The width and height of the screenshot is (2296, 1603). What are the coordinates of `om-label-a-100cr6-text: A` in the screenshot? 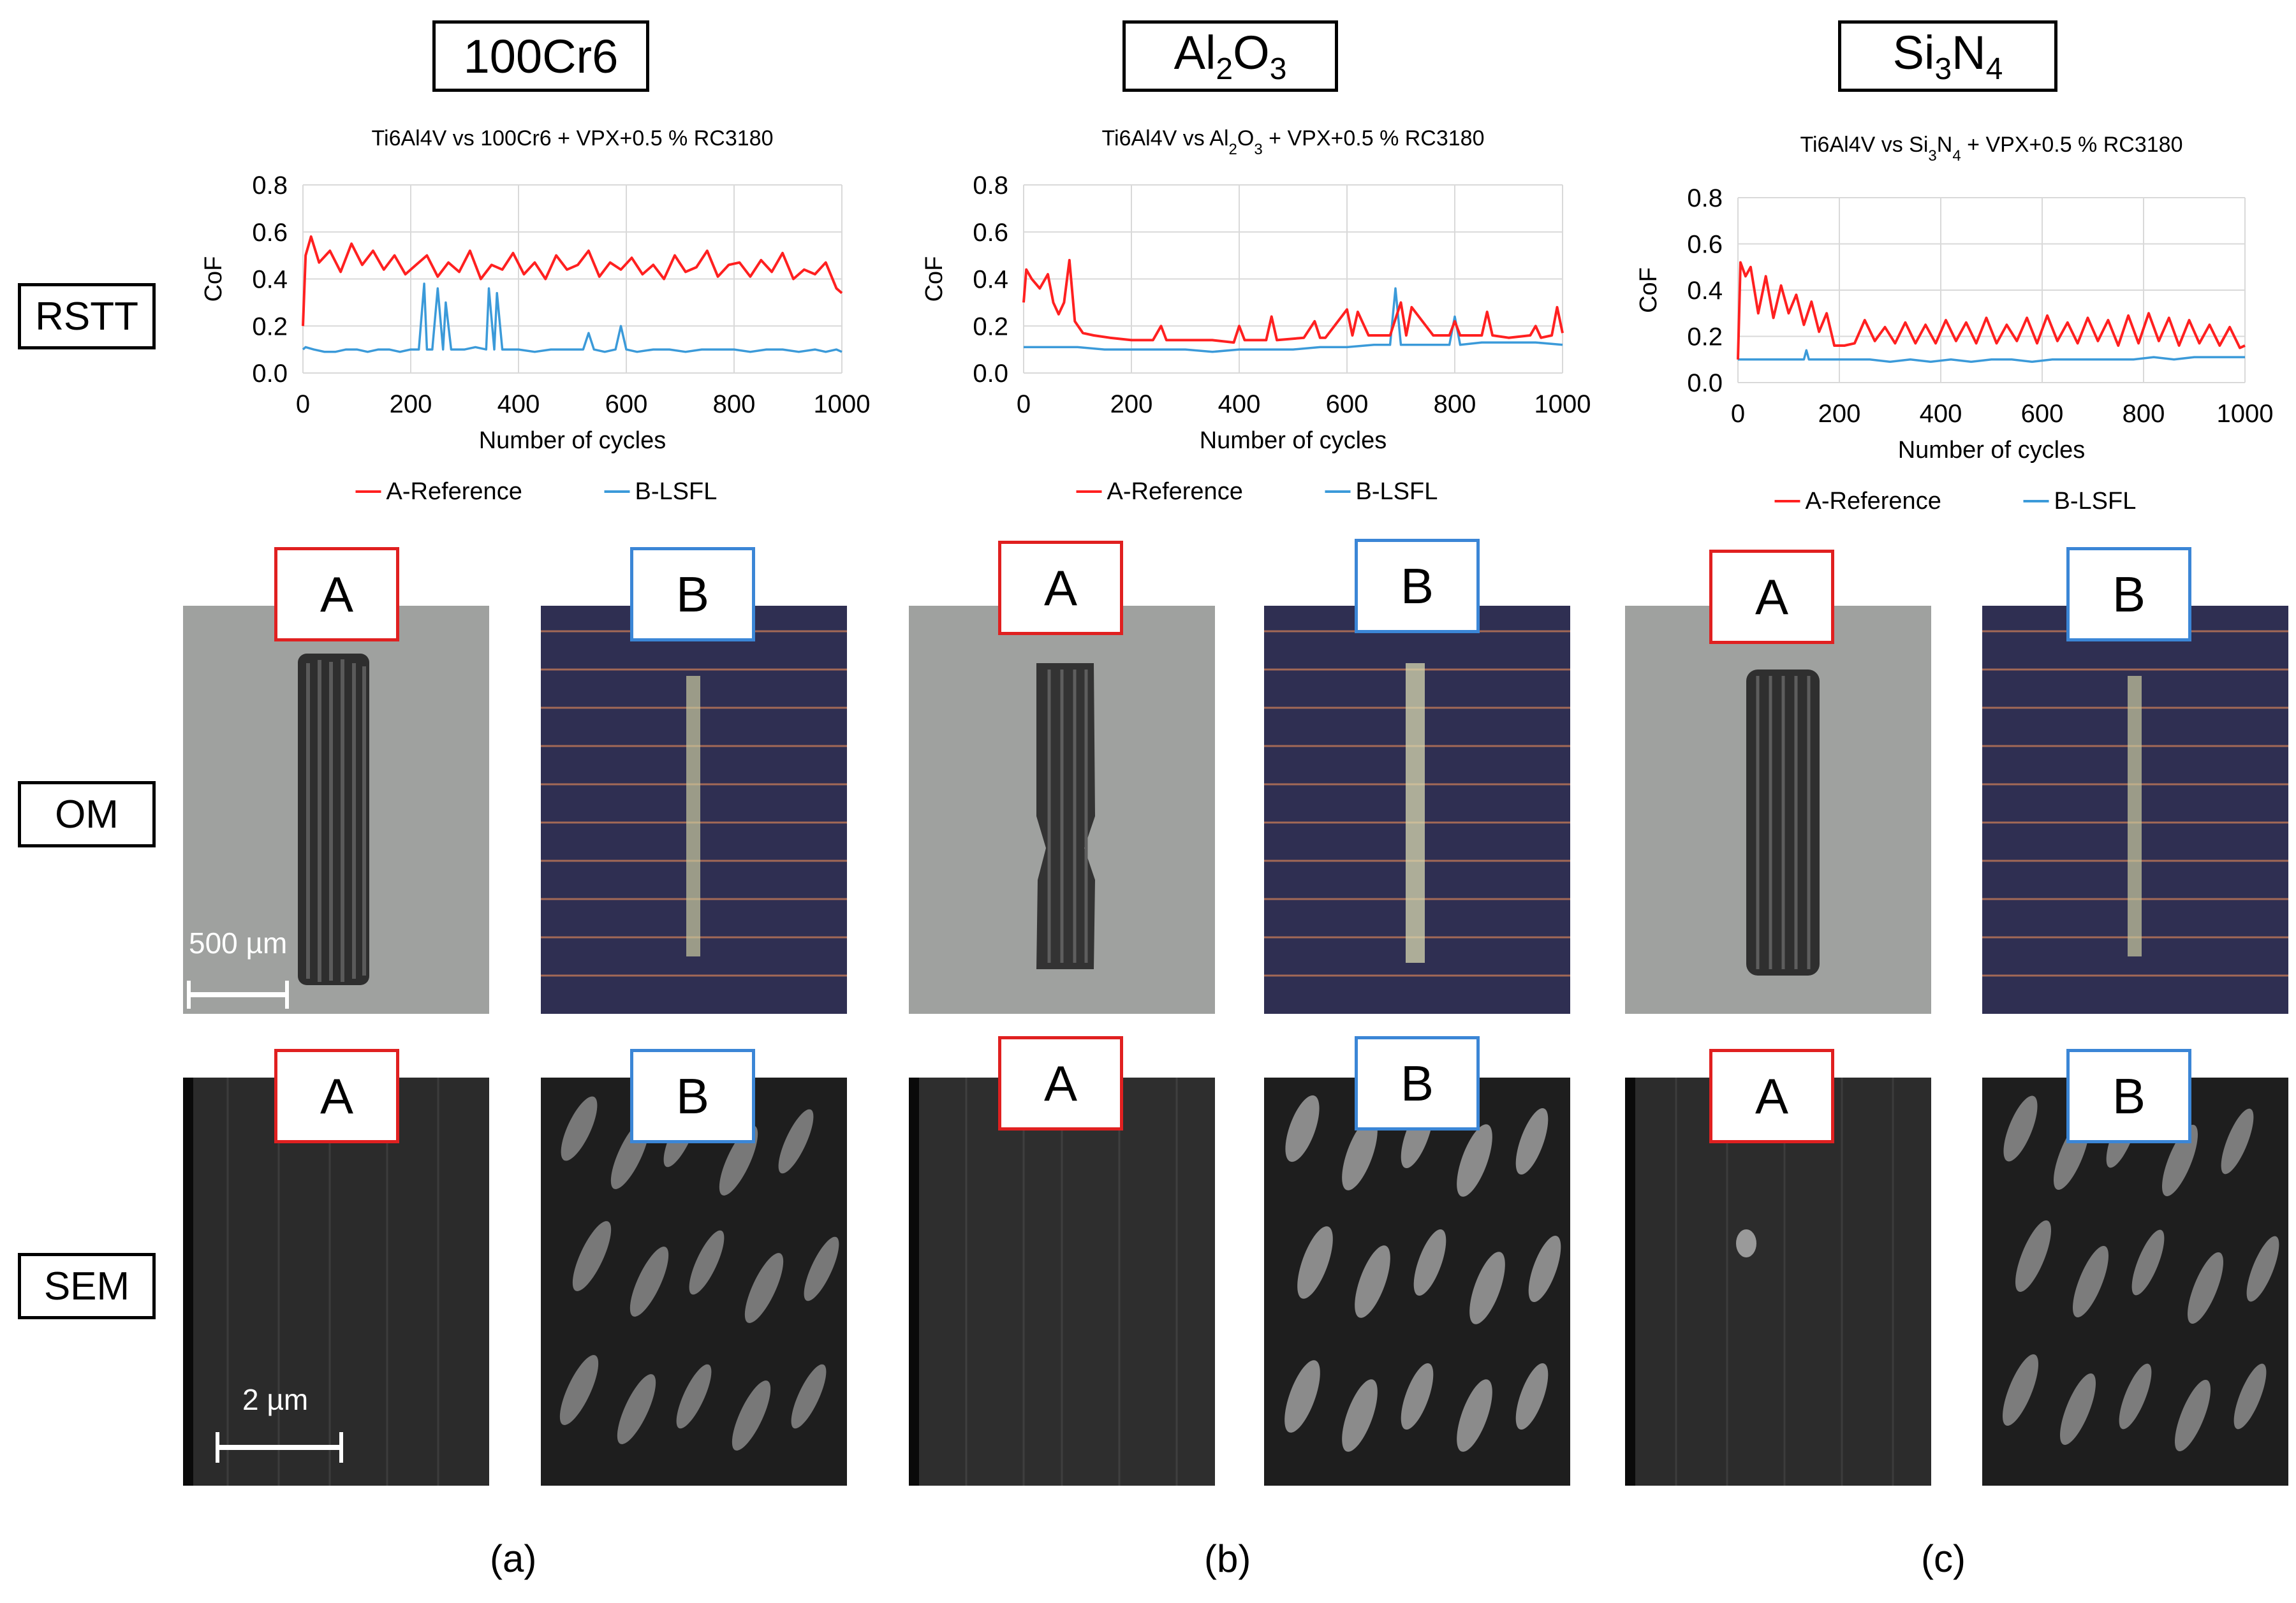 It's located at (337, 594).